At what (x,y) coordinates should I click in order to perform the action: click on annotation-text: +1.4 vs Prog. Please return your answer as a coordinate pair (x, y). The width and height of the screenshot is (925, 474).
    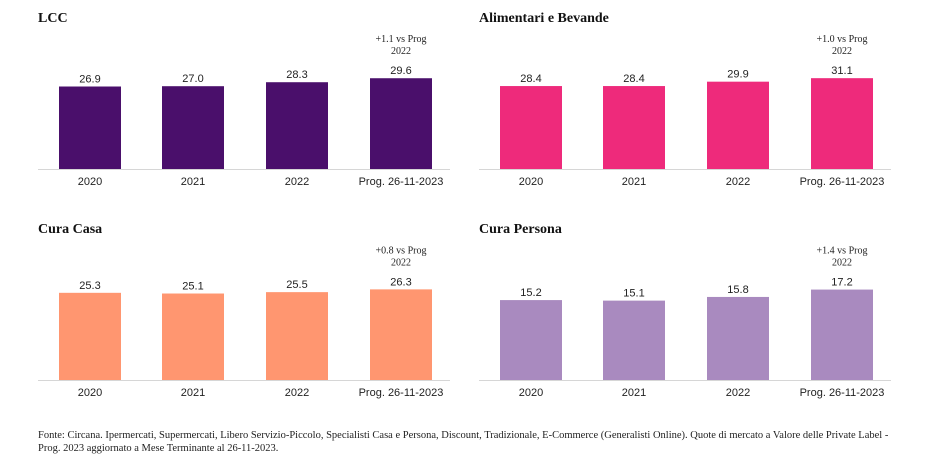
    Looking at the image, I should click on (842, 251).